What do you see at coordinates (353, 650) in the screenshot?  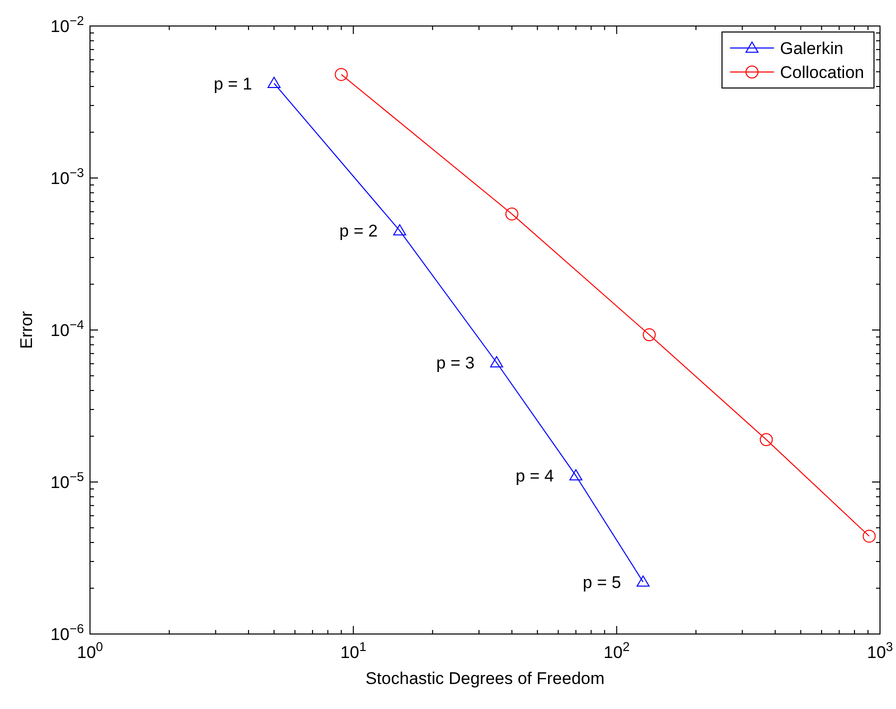 I see `x-tick-label: 10$^{1}$` at bounding box center [353, 650].